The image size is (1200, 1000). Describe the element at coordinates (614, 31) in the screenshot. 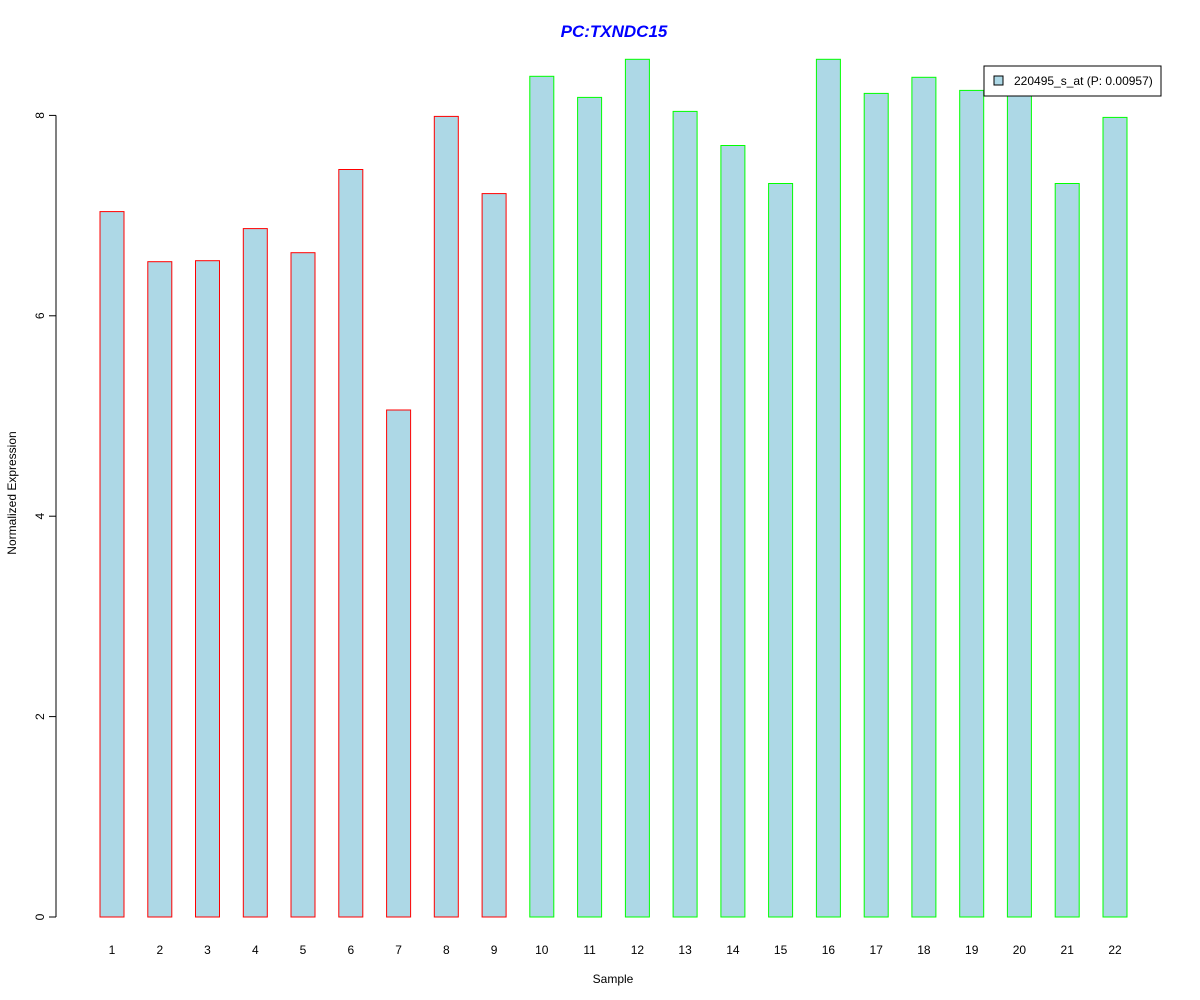

I see `chart-title: PC:TXNDC15` at that location.